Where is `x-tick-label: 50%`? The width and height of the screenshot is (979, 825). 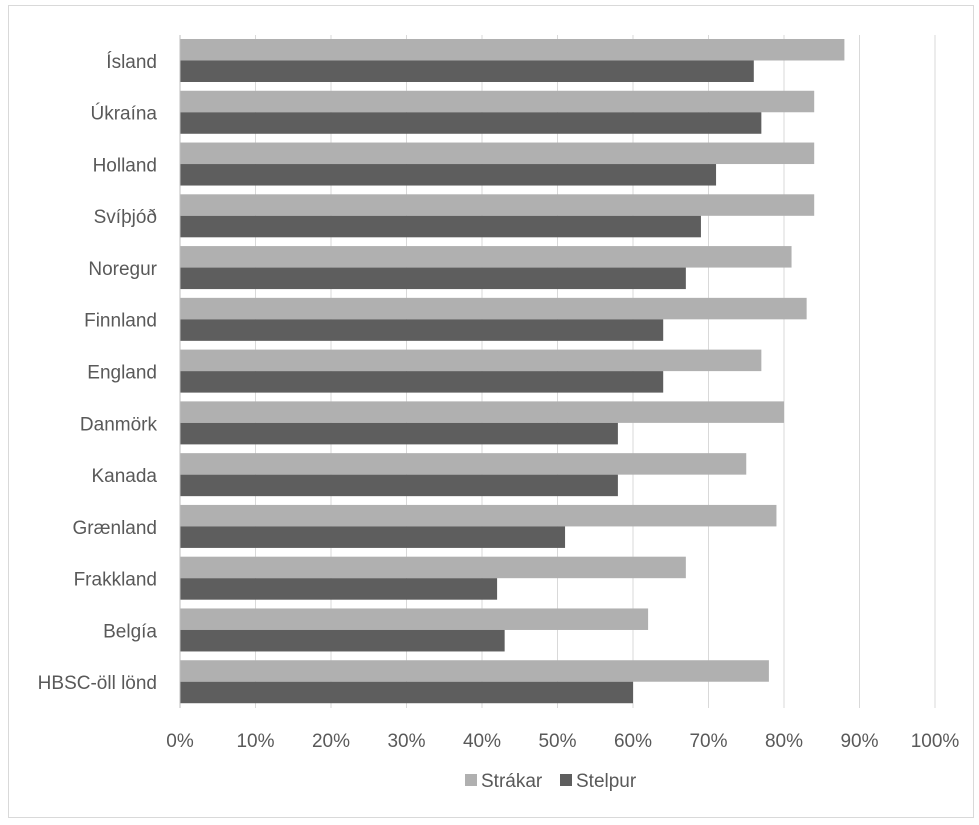
x-tick-label: 50% is located at coordinates (557, 741).